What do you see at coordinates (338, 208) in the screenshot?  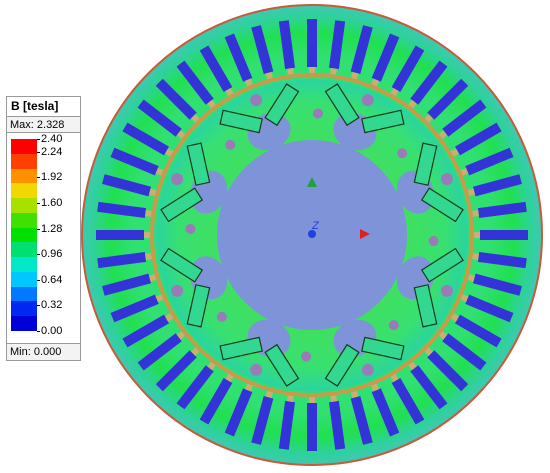 I see `axes-triad: Z` at bounding box center [338, 208].